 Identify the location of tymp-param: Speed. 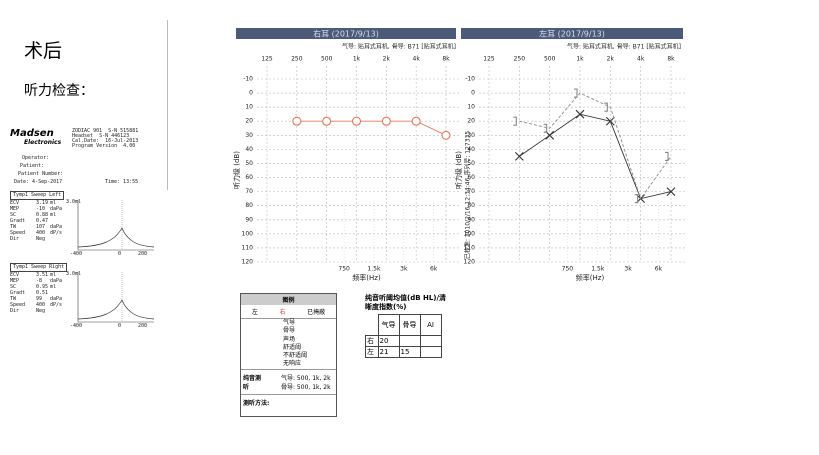
(18, 233).